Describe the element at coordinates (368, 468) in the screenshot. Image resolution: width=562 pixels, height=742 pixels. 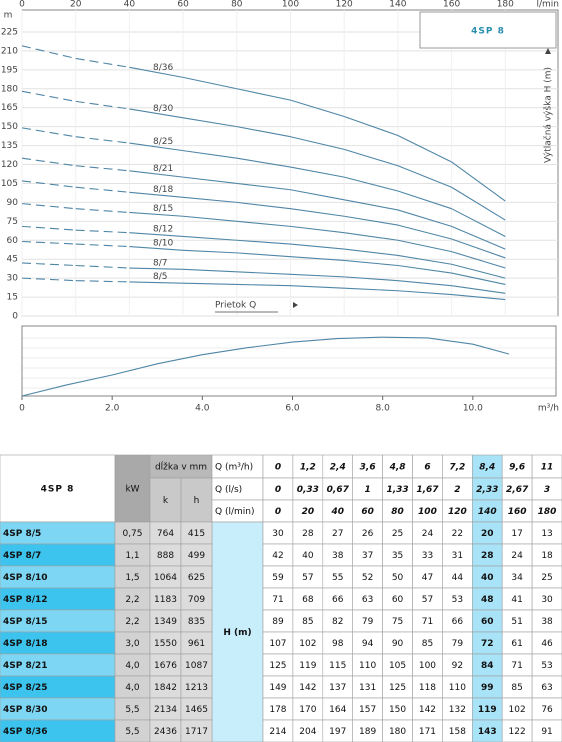
I see `q-value: 3,6` at that location.